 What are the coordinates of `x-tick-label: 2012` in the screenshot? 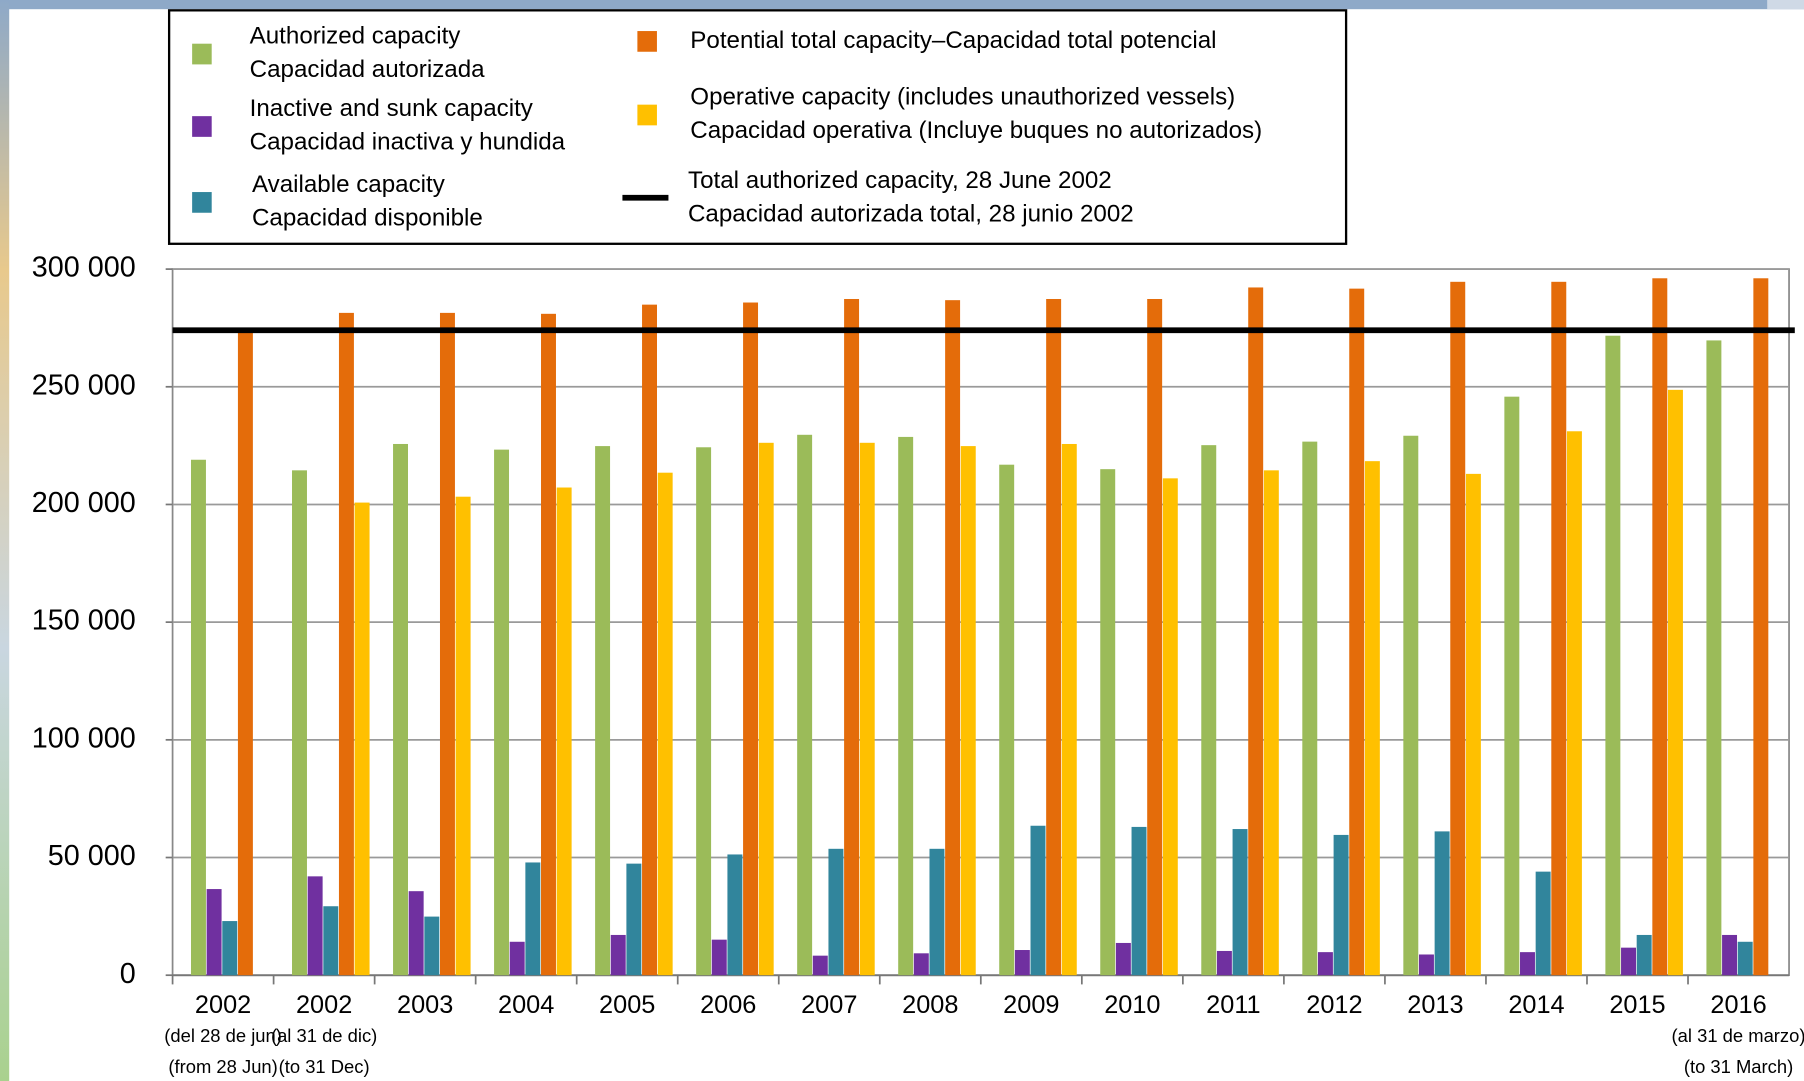 It's located at (1334, 1005).